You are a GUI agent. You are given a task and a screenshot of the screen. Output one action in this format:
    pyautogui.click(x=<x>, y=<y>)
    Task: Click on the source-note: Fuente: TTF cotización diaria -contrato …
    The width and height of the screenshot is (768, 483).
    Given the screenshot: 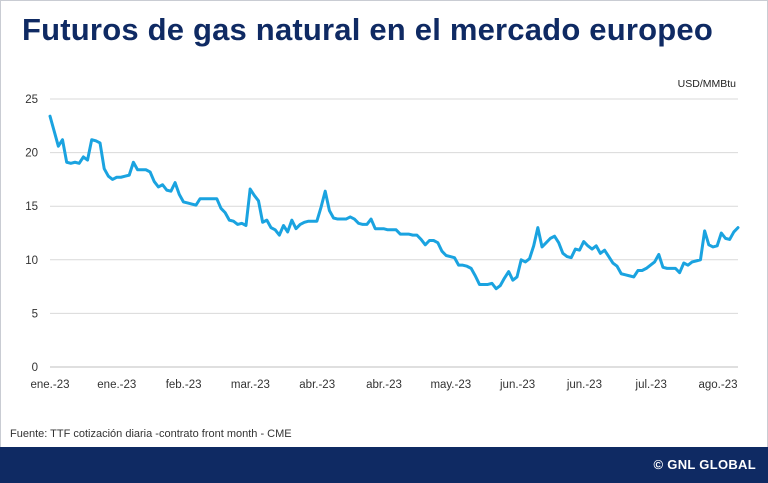 What is the action you would take?
    pyautogui.click(x=151, y=434)
    